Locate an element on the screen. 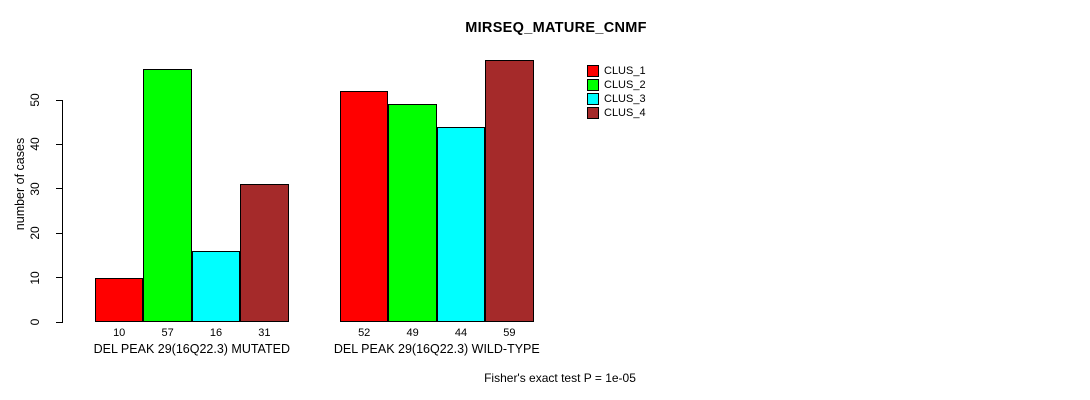  legend-label-clus_4: CLUS_4 is located at coordinates (625, 113).